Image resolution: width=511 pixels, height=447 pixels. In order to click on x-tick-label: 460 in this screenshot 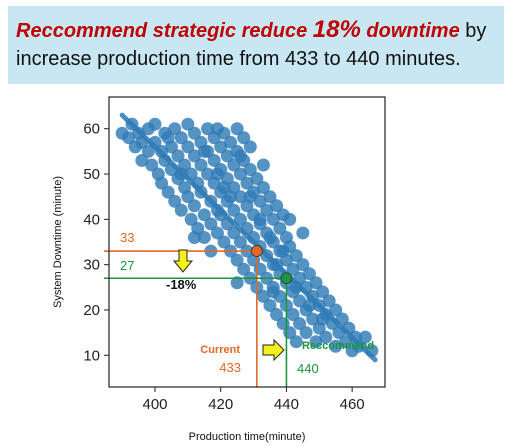, I will do `click(352, 404)`.